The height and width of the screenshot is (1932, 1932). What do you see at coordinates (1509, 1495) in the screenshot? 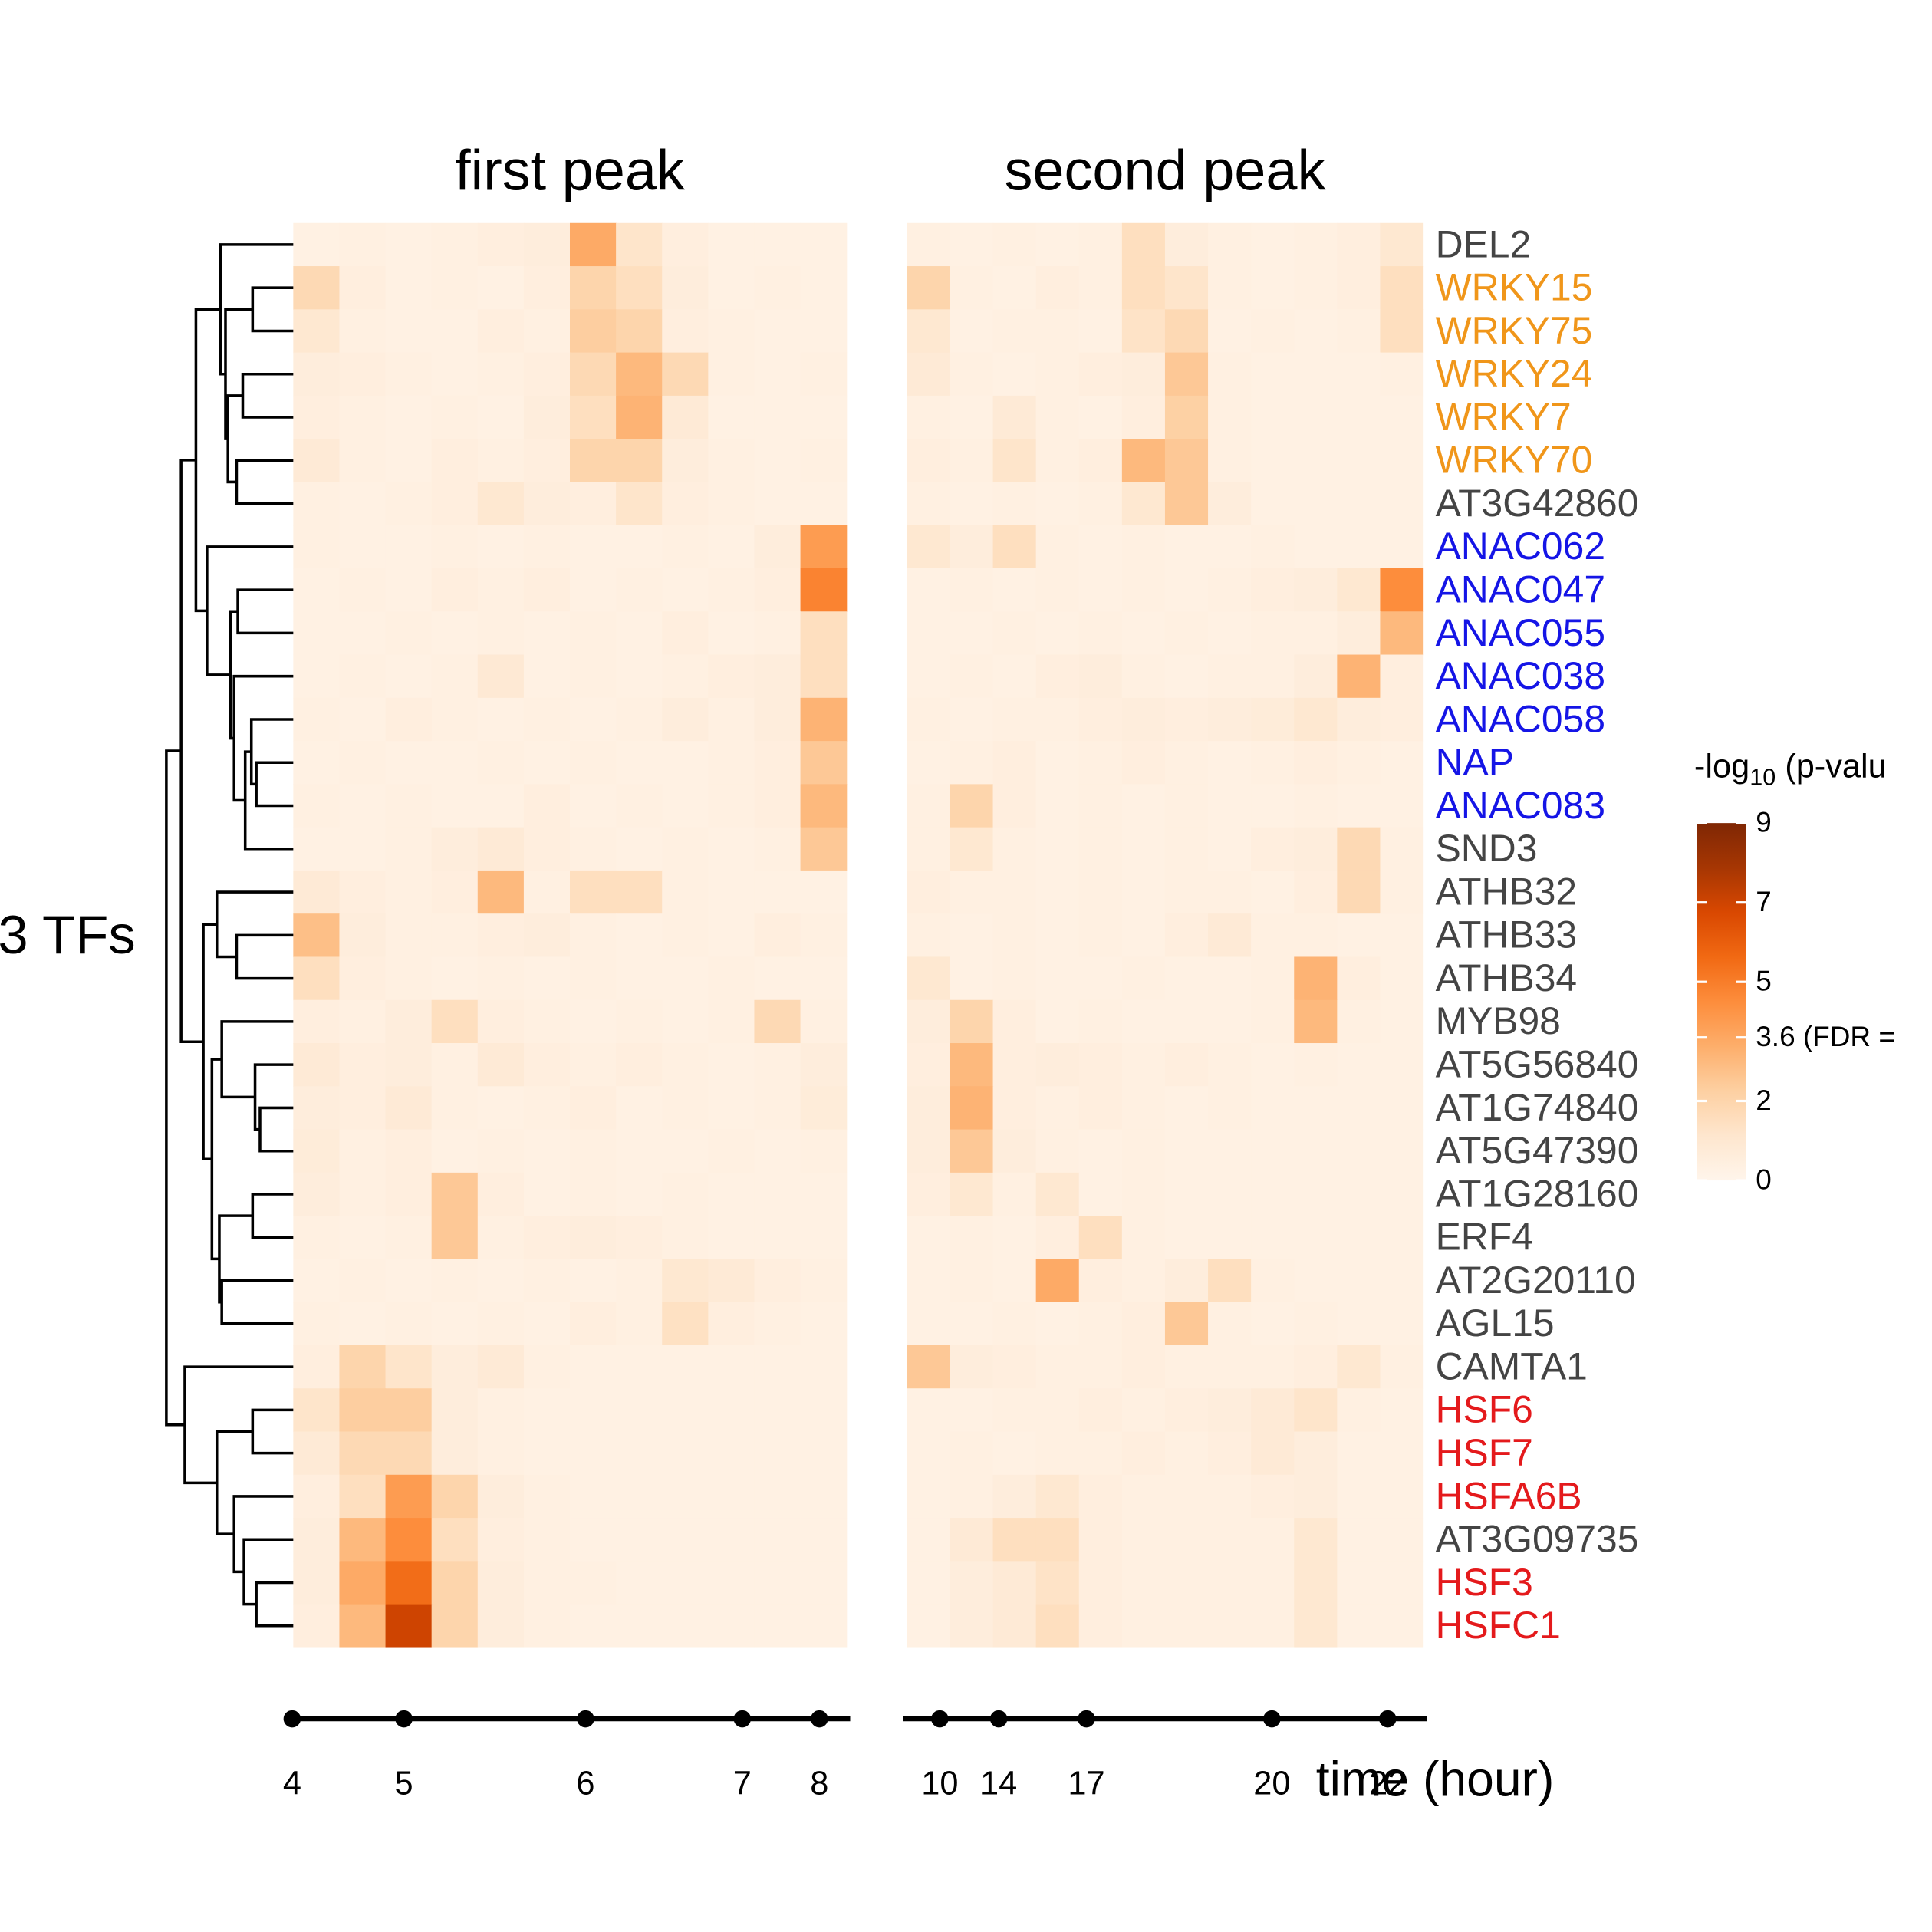
I see `row-label: HSFA6B` at bounding box center [1509, 1495].